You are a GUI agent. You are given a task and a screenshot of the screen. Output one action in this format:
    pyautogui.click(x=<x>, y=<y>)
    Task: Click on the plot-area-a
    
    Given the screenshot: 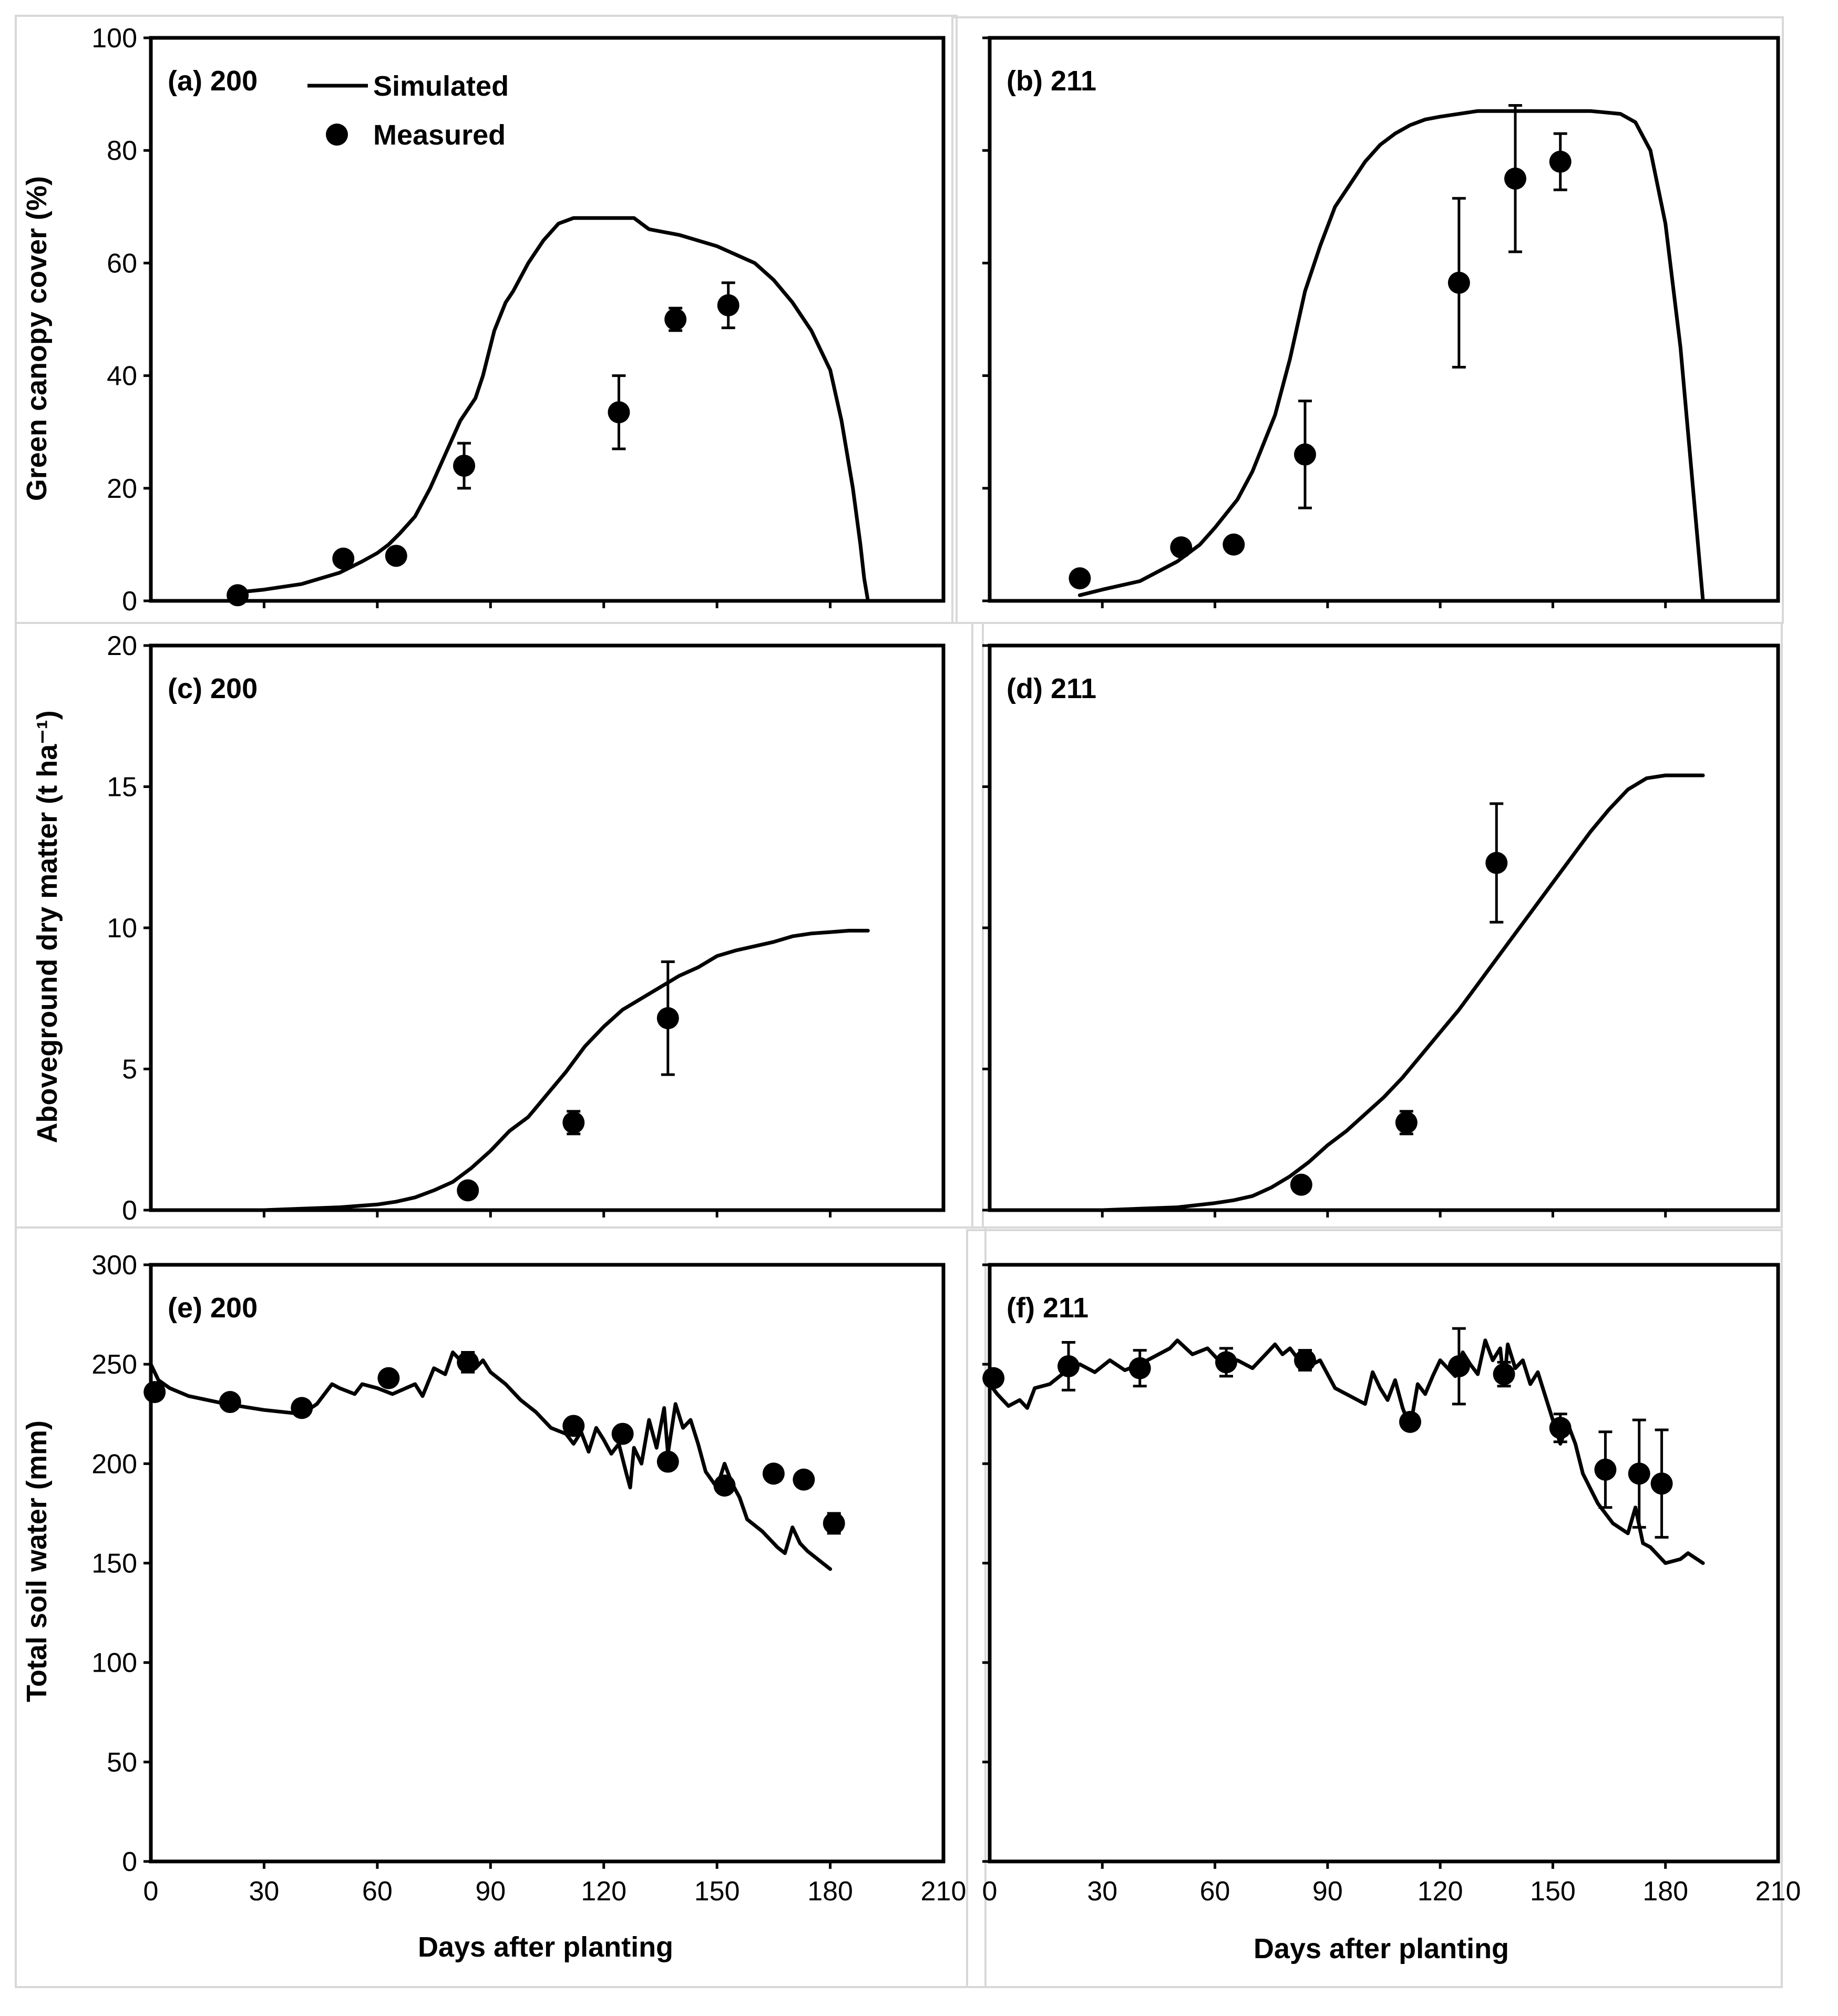 What is the action you would take?
    pyautogui.click(x=547, y=319)
    